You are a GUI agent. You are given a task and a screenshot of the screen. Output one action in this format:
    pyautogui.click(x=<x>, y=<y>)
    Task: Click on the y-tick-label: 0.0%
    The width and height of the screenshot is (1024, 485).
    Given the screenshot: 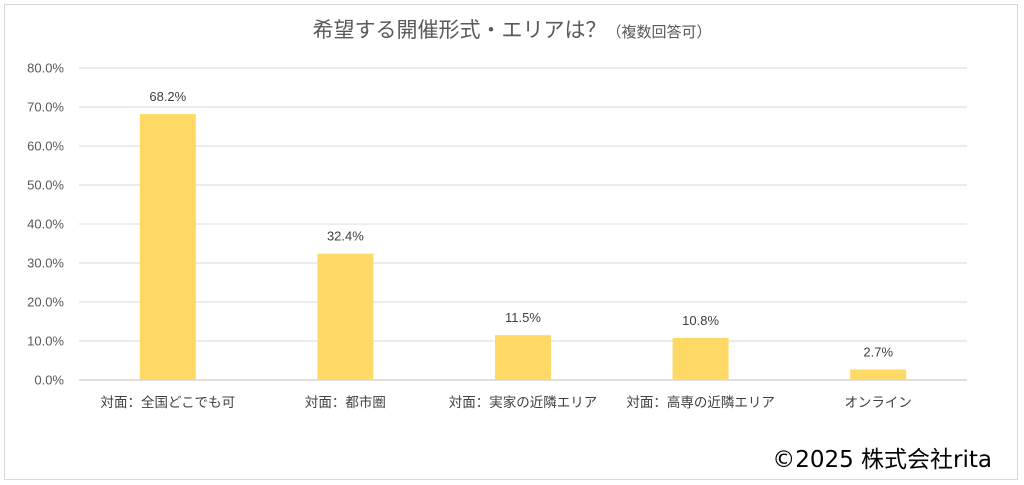 What is the action you would take?
    pyautogui.click(x=49, y=380)
    